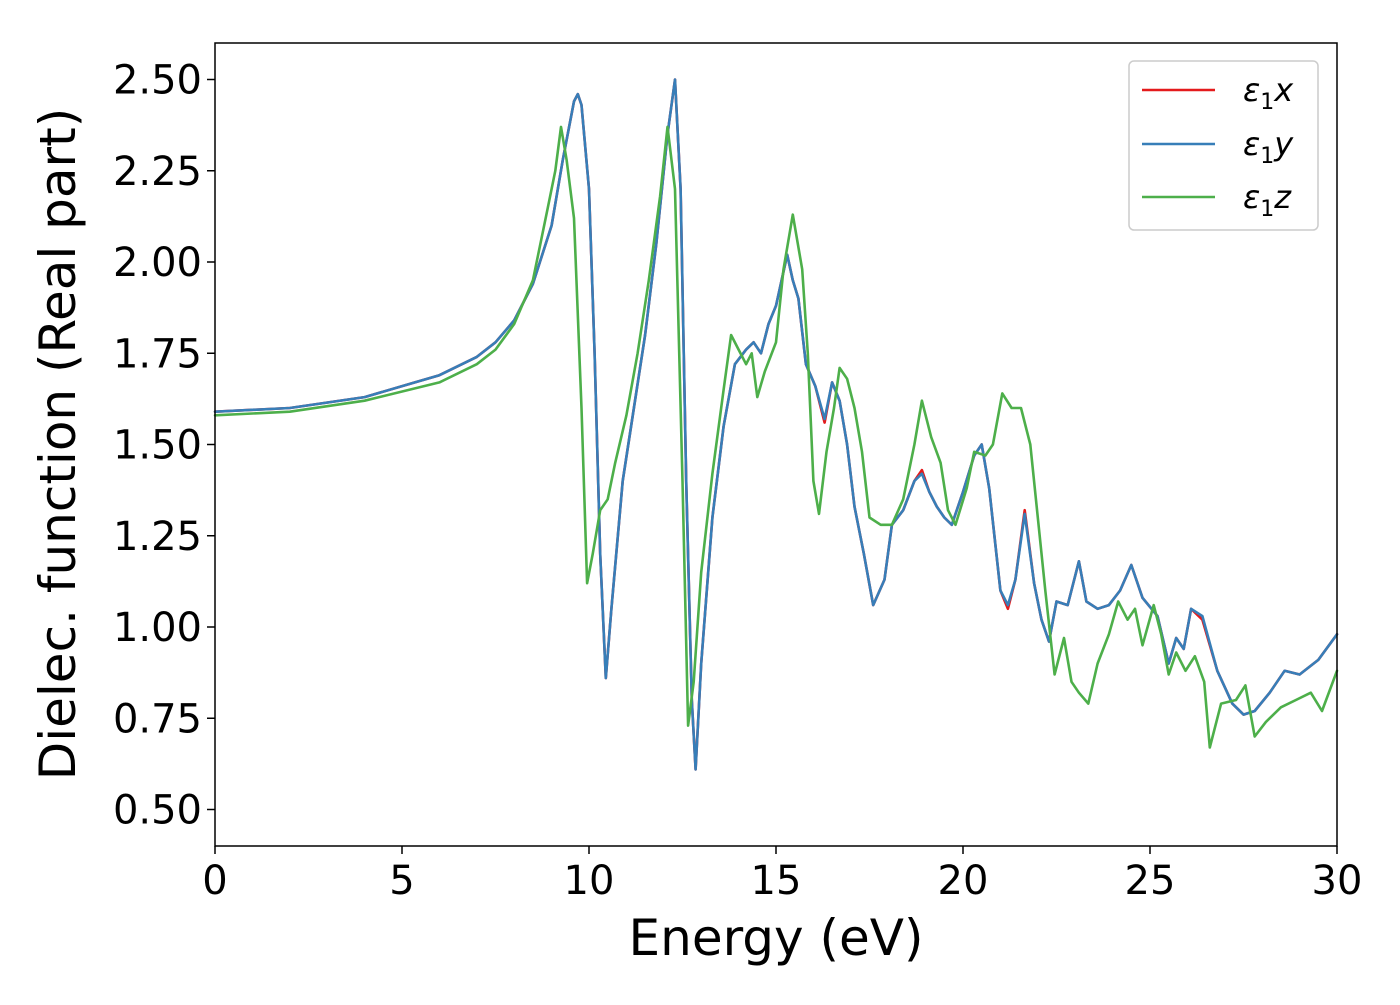  I want to click on x-tick-label: 0, so click(214, 881).